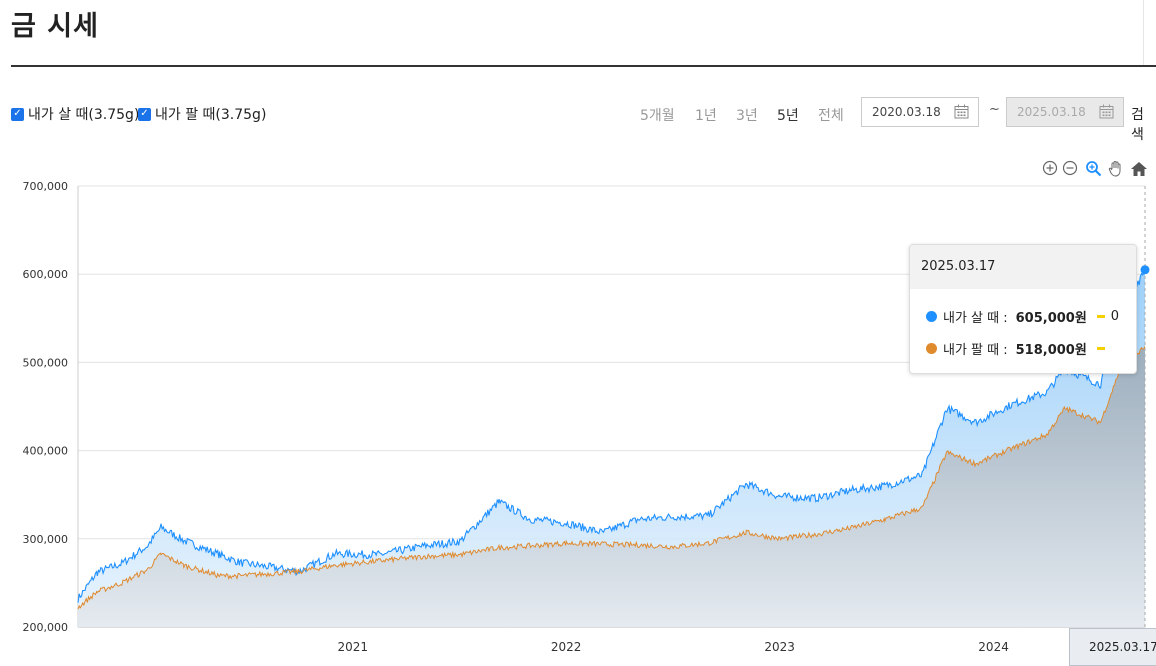 This screenshot has width=1156, height=666. What do you see at coordinates (46, 627) in the screenshot?
I see `y-tick-label: 200,000` at bounding box center [46, 627].